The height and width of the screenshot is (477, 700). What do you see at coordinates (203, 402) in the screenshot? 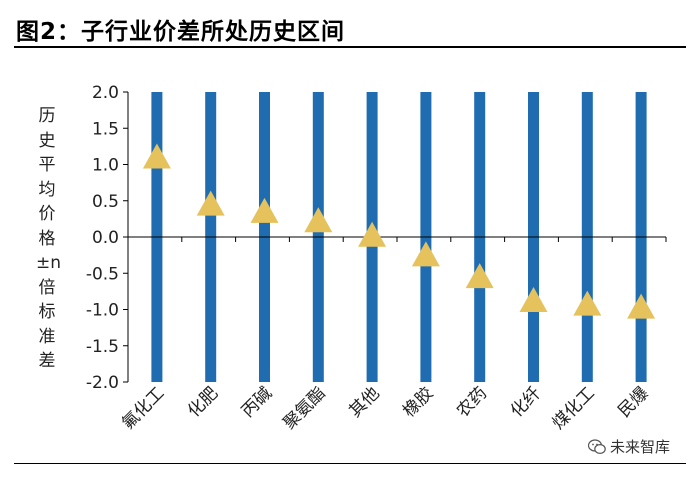
I see `x-category-label: 化肥` at bounding box center [203, 402].